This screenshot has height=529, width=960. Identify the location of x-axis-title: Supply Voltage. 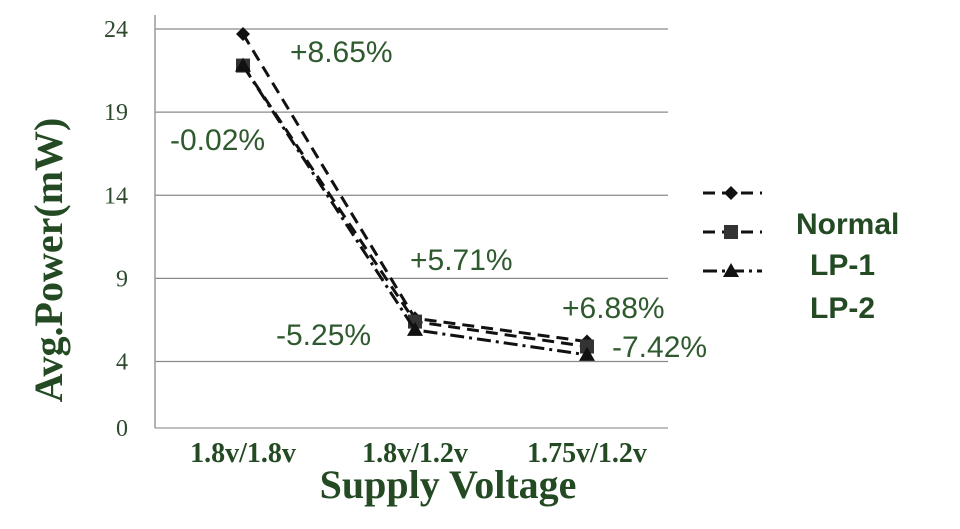
(448, 484).